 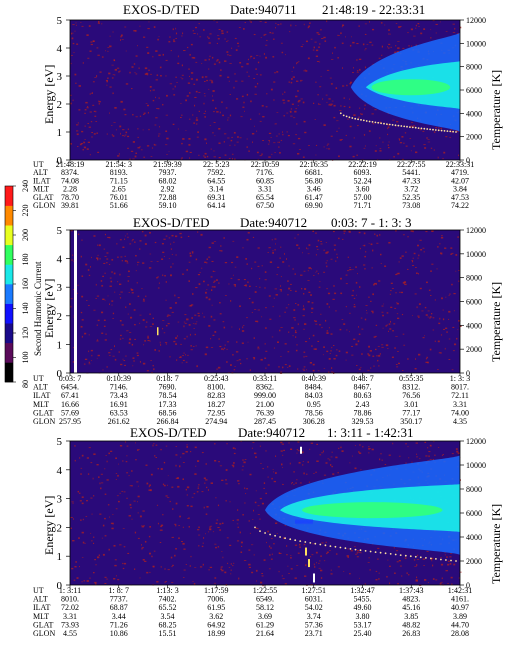 I want to click on panel-2-y2label: Temperature [K], so click(x=496, y=322).